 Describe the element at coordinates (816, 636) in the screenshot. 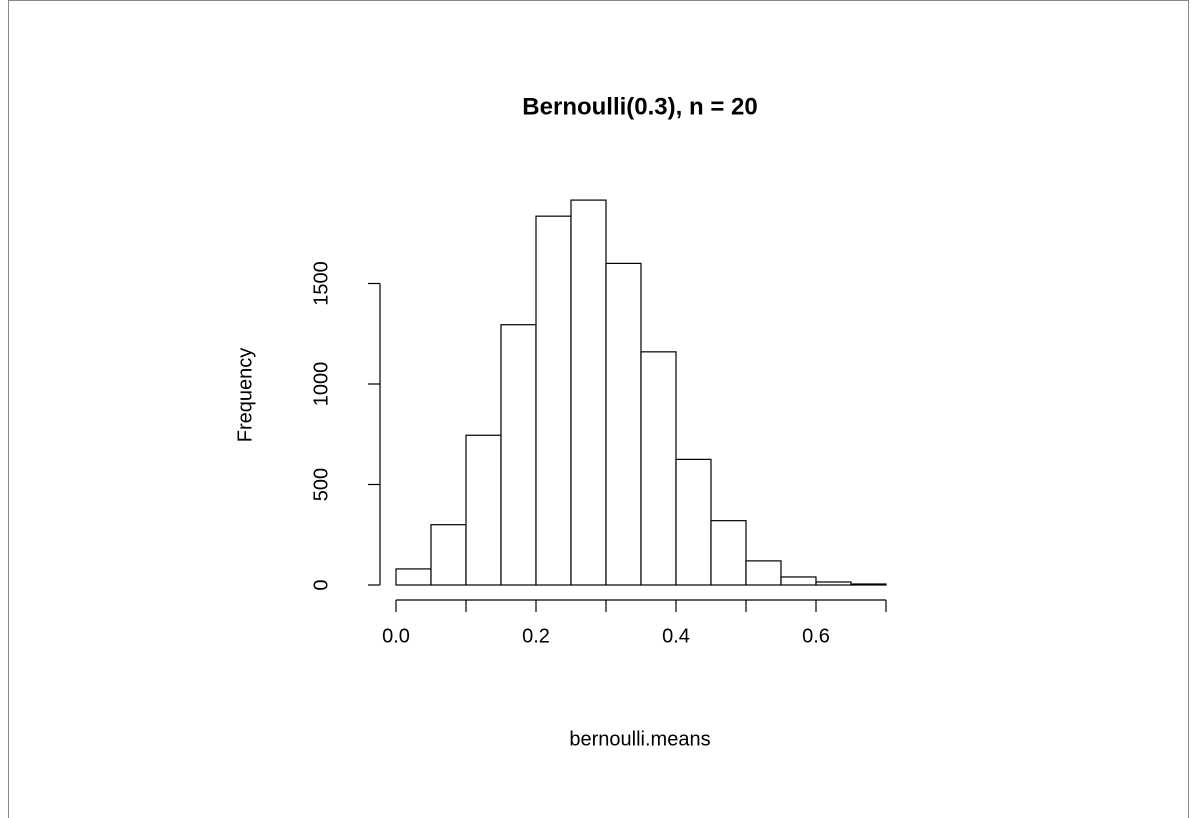

I see `x-tick-label: 0.6` at that location.